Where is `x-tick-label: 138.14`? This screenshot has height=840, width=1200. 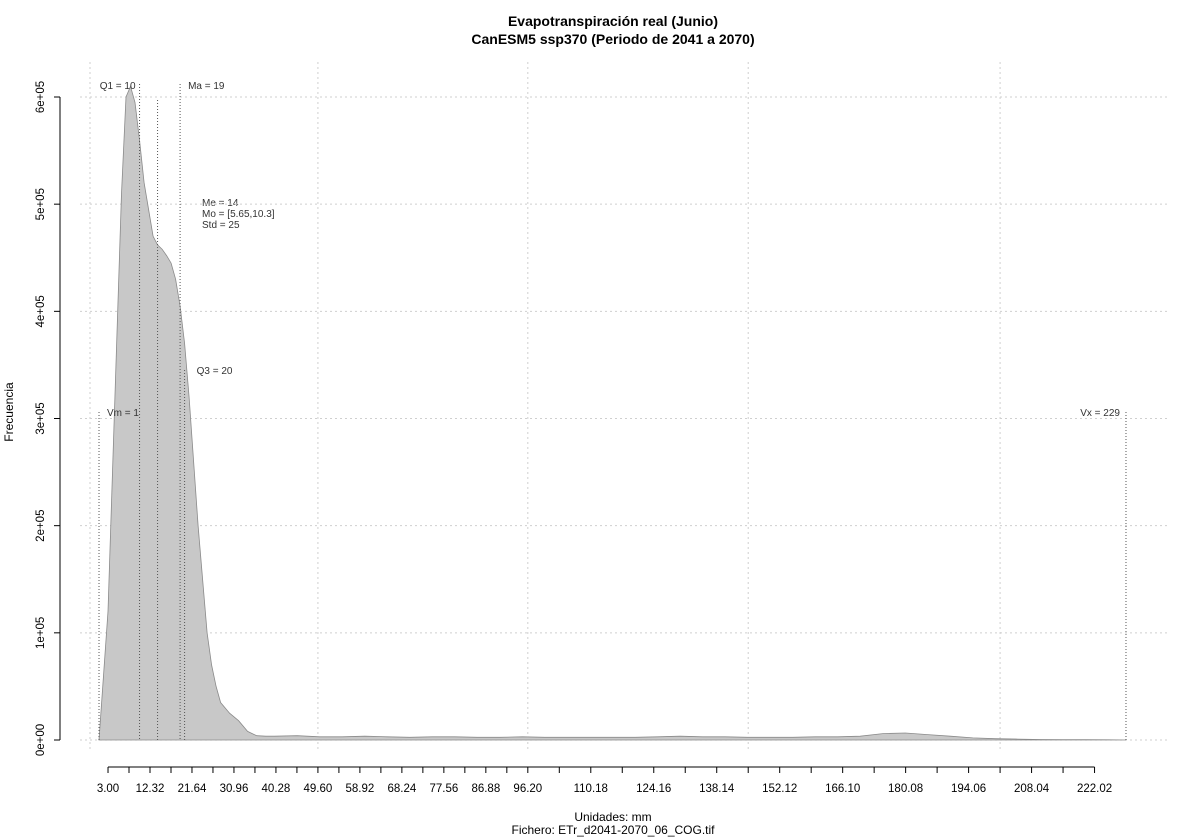 x-tick-label: 138.14 is located at coordinates (717, 789).